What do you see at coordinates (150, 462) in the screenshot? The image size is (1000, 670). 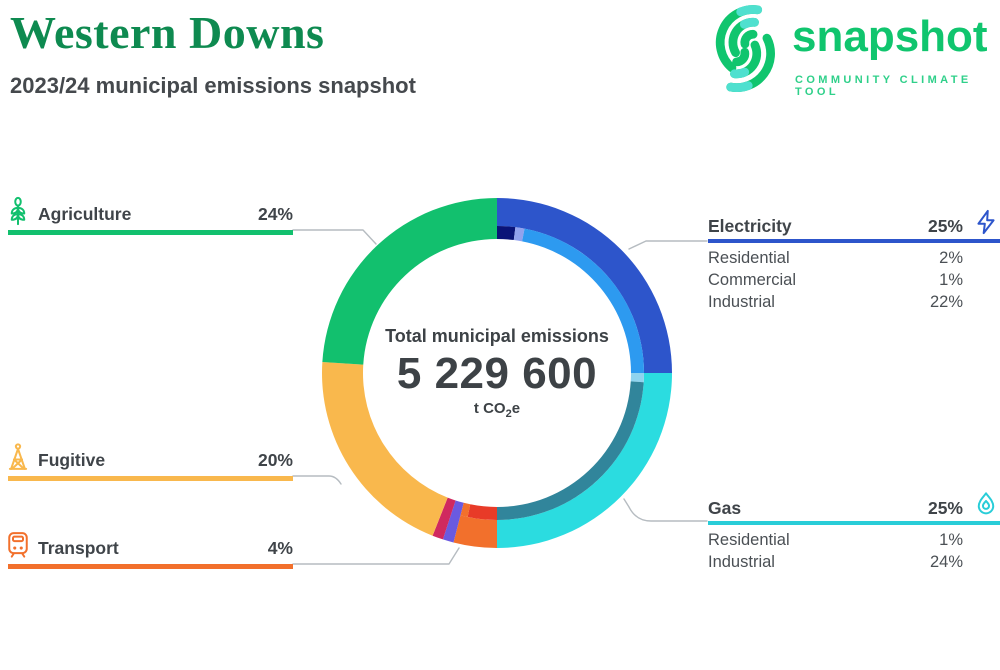 I see `legend-fugitive: Fugitive 20%` at bounding box center [150, 462].